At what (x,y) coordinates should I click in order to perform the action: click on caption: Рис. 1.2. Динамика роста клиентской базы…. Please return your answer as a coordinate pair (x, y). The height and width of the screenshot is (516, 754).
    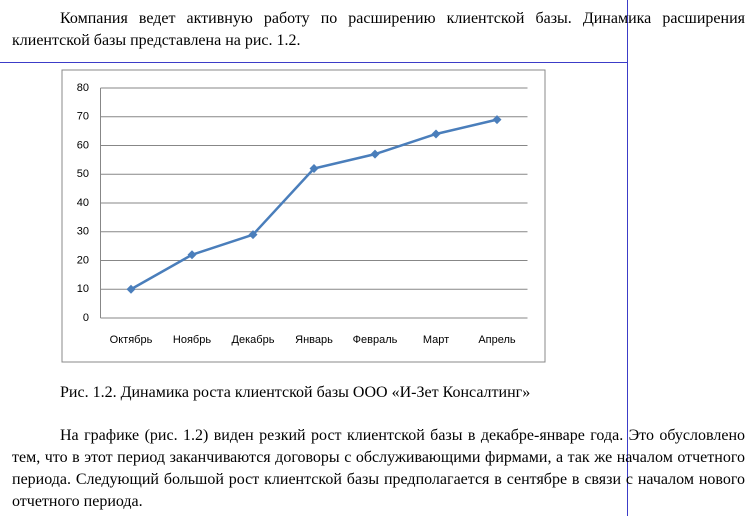
    Looking at the image, I should click on (295, 392).